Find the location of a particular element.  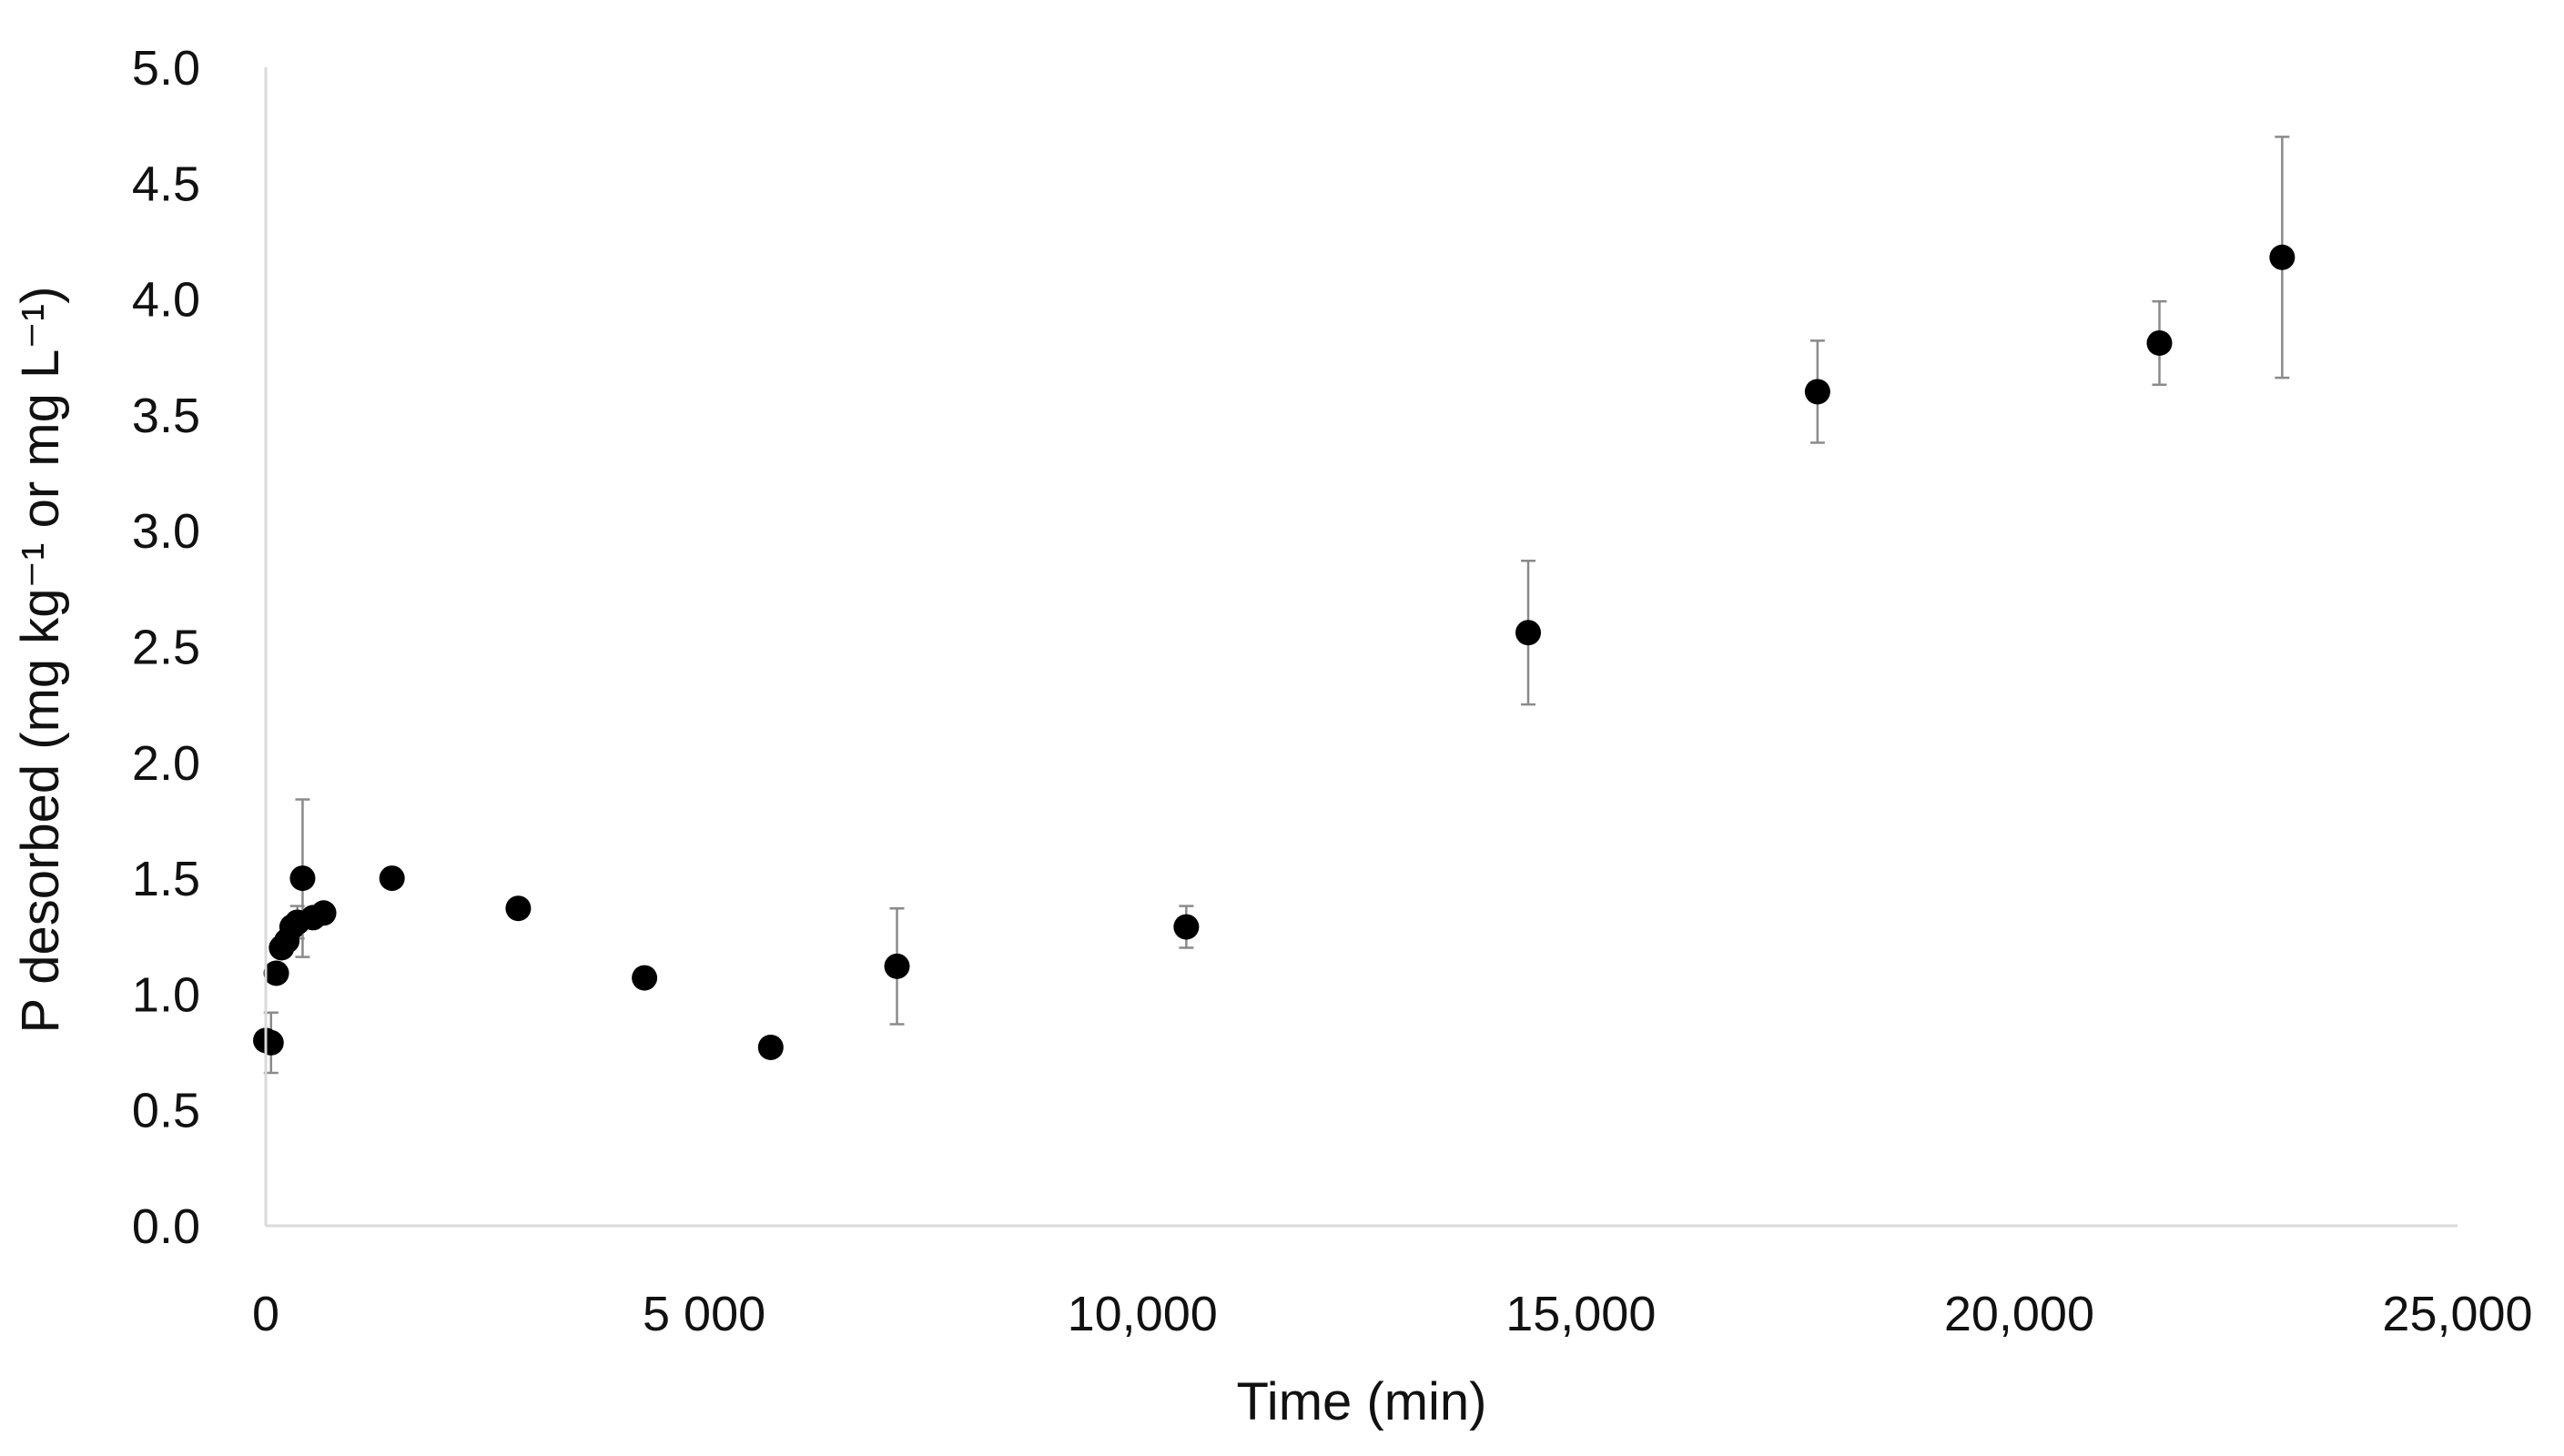

y-tick-label: 5.0 is located at coordinates (166, 69).